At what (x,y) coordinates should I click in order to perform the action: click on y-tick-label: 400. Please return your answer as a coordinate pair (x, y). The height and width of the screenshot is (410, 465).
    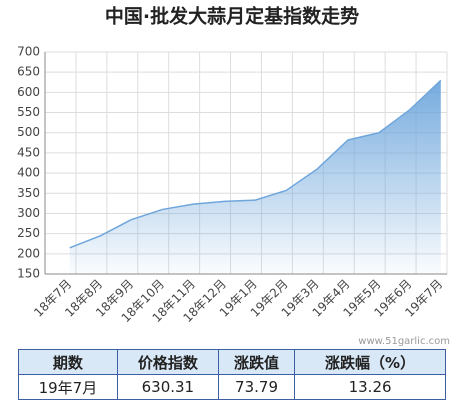
    Looking at the image, I should click on (28, 173).